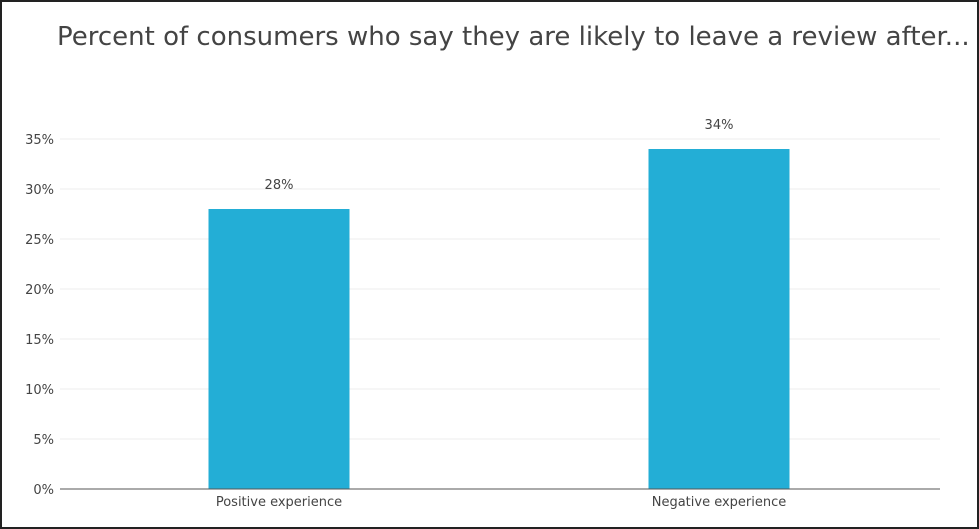 The height and width of the screenshot is (529, 979). I want to click on y-tick-label: 10%, so click(39, 390).